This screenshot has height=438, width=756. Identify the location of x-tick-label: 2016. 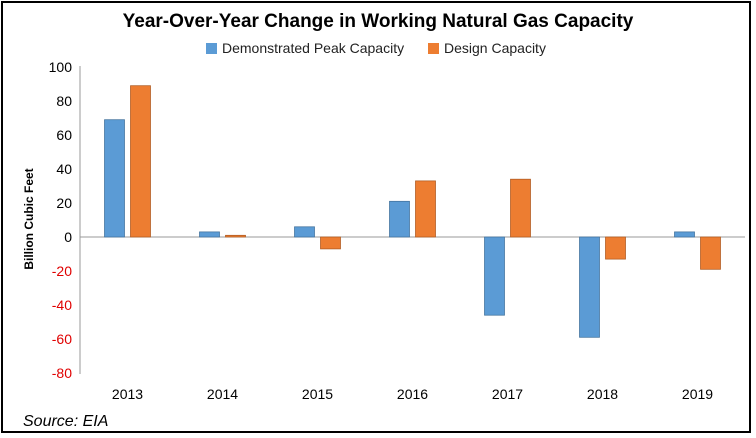
(412, 394).